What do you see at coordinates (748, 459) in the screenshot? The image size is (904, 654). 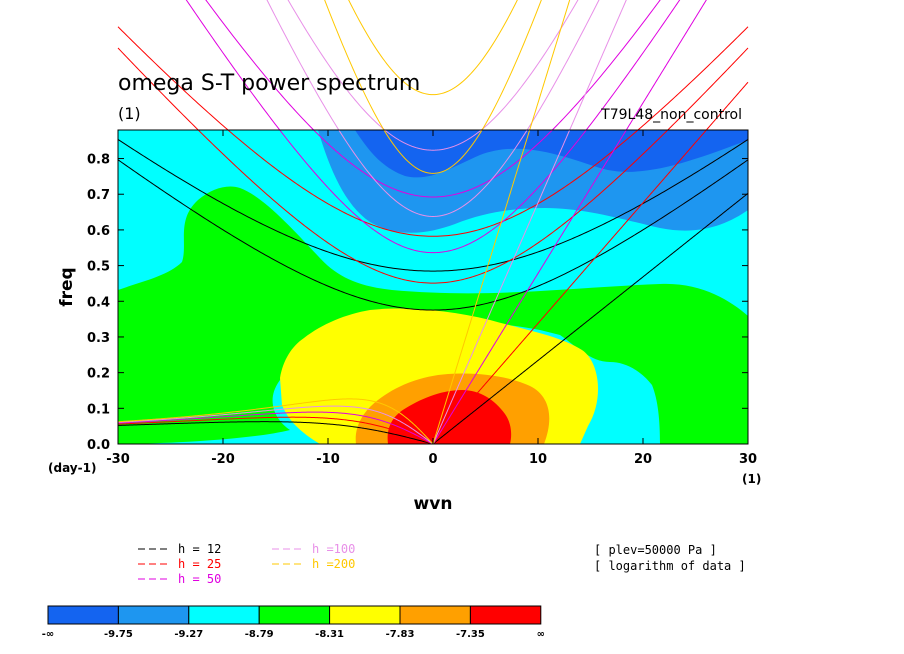 I see `x-tick-label: 30` at bounding box center [748, 459].